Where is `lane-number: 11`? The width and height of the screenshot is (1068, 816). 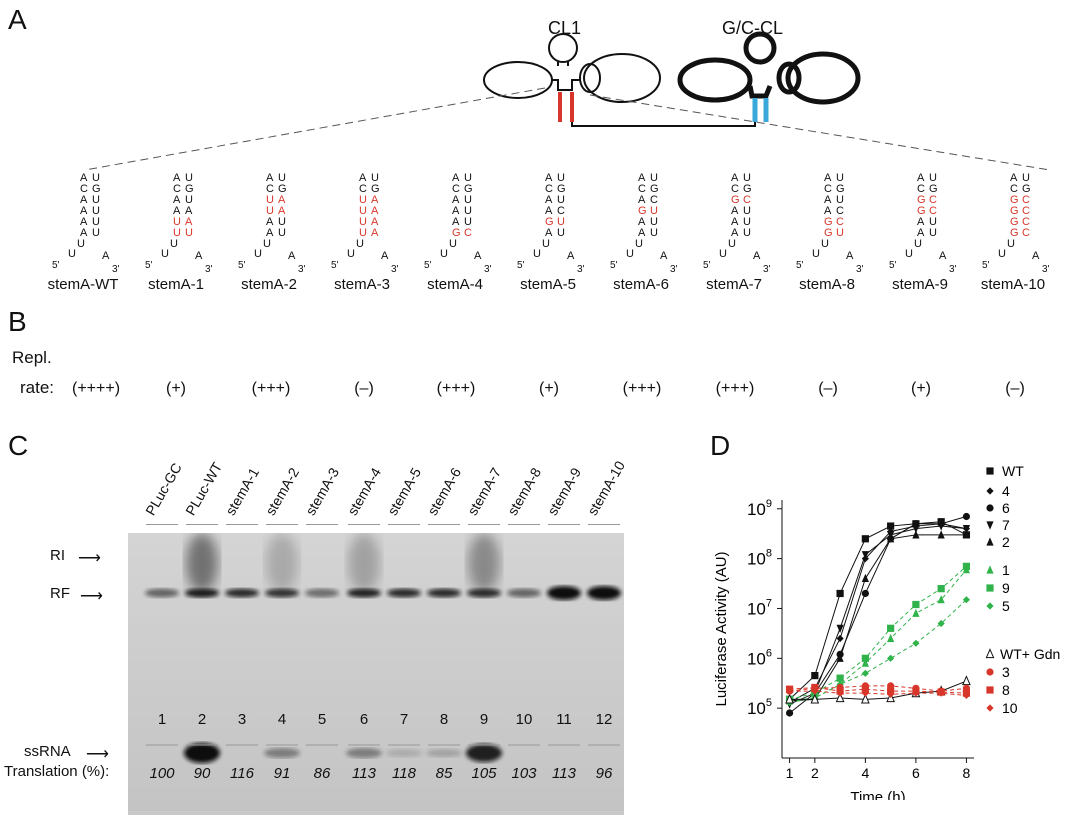
lane-number: 11 is located at coordinates (564, 719).